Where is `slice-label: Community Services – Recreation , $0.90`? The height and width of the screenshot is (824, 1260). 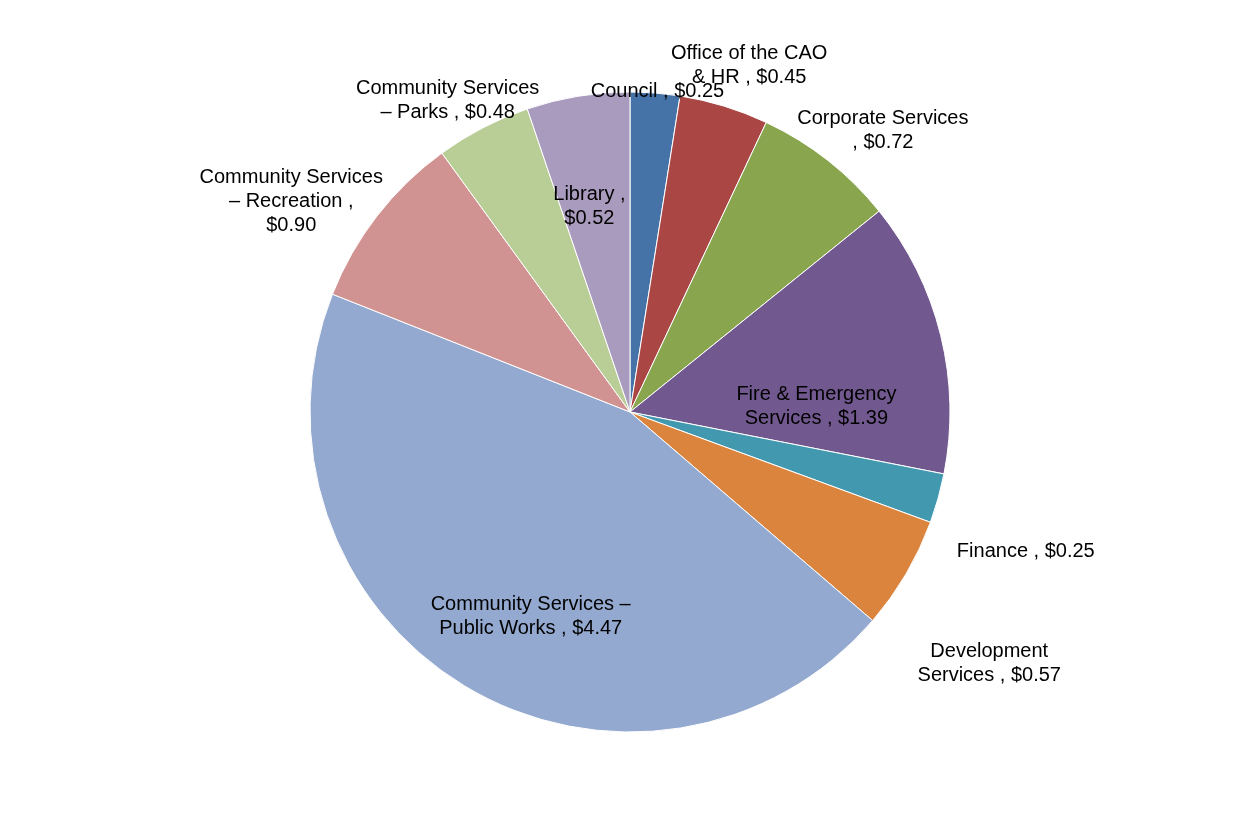
slice-label: Community Services – Recreation , $0.90 is located at coordinates (291, 200).